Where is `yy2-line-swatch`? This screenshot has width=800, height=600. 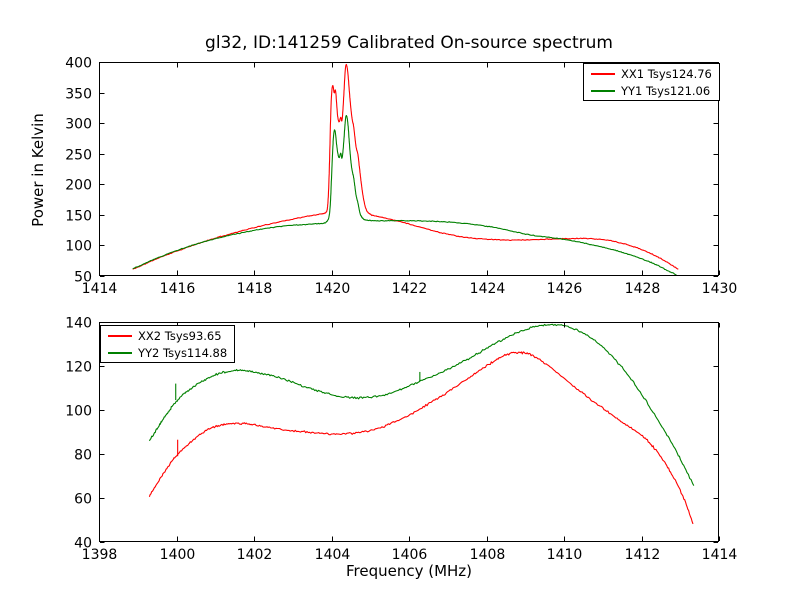
yy2-line-swatch is located at coordinates (120, 352).